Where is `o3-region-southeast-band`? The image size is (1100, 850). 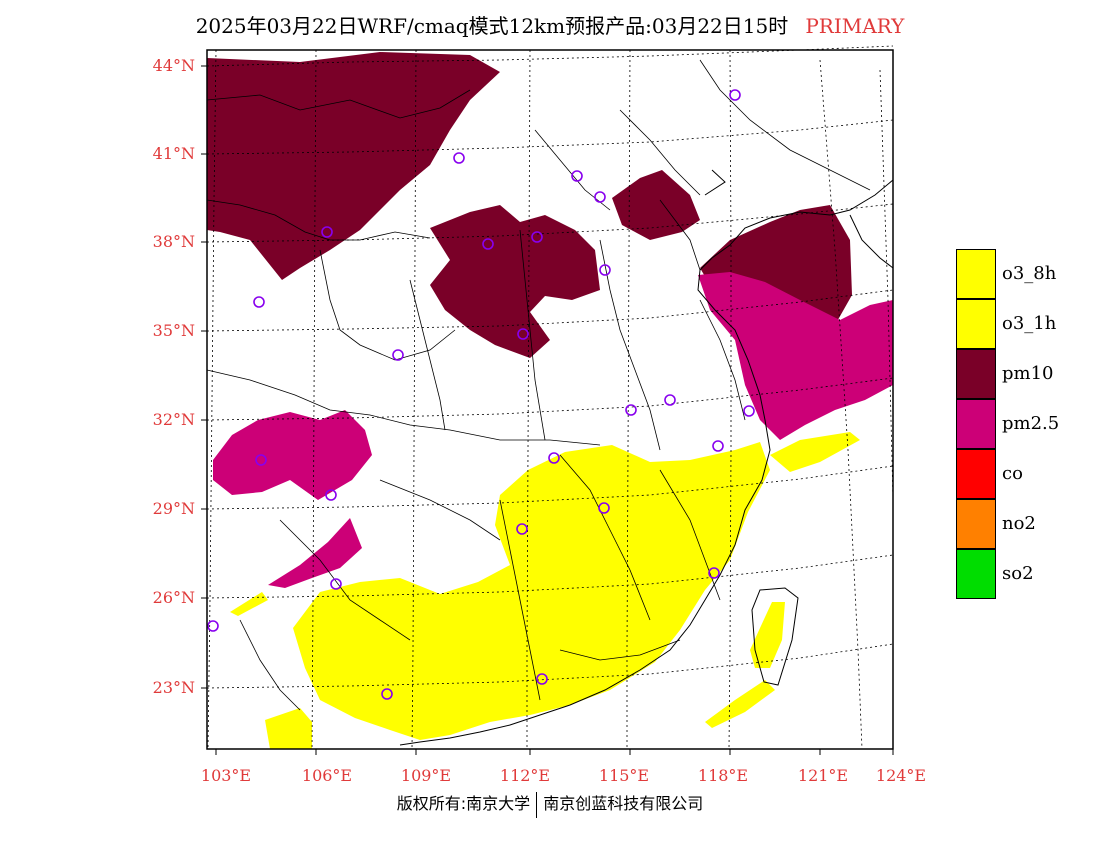 o3-region-southeast-band is located at coordinates (815, 452).